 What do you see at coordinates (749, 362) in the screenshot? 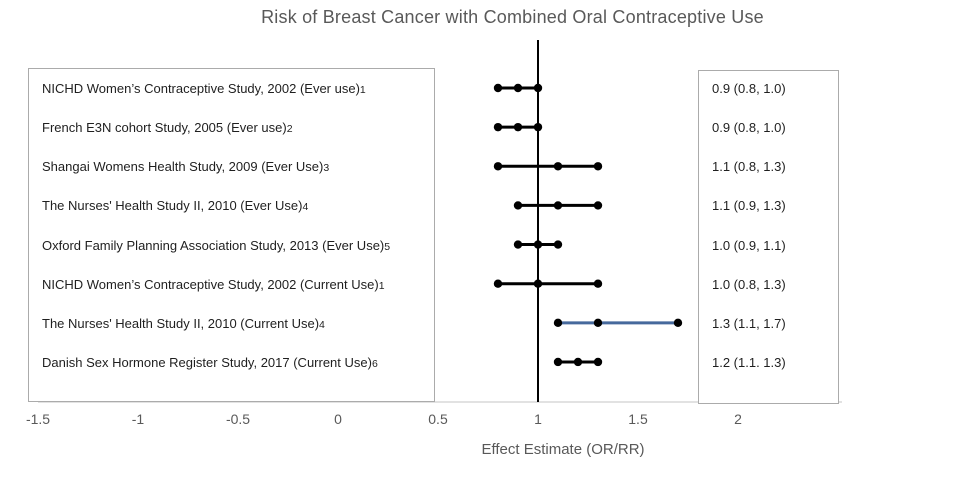
I see `estimate-value: 1.2 (1.1. 1.3)` at bounding box center [749, 362].